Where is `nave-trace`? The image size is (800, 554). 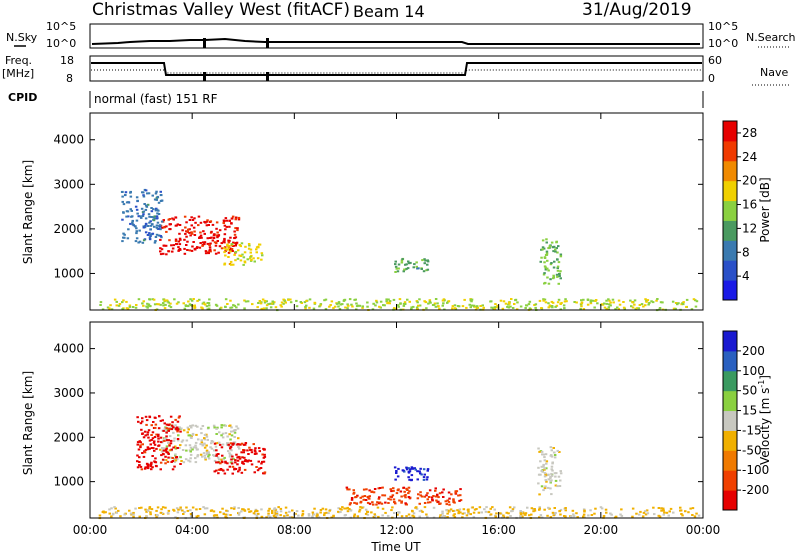
nave-trace is located at coordinates (396, 71).